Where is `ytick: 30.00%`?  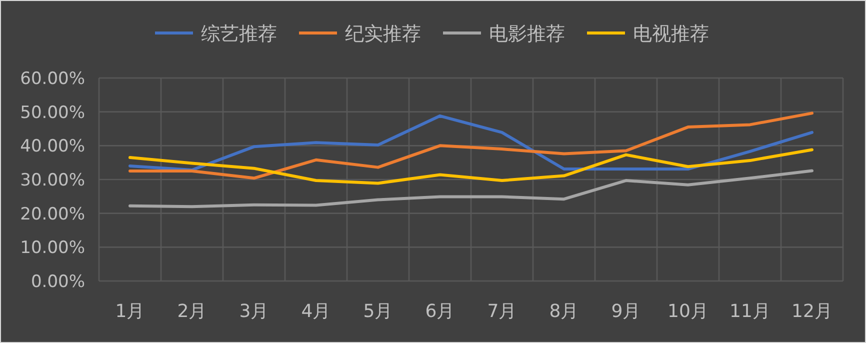 ytick: 30.00% is located at coordinates (52, 180).